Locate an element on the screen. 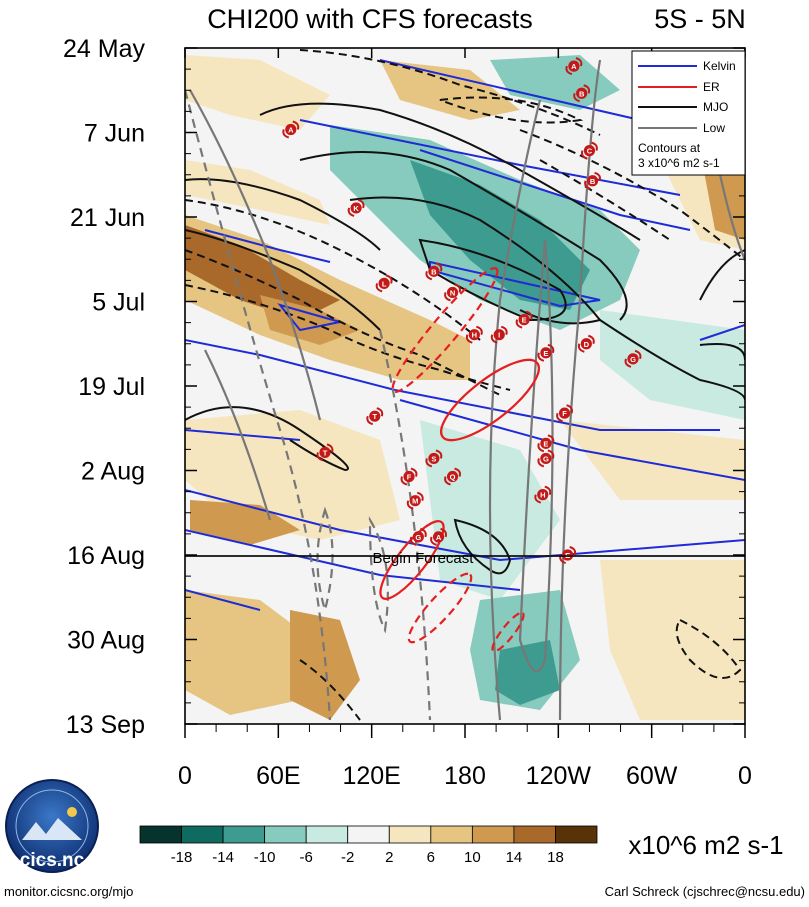 The height and width of the screenshot is (907, 809). storm-letter: E is located at coordinates (545, 353).